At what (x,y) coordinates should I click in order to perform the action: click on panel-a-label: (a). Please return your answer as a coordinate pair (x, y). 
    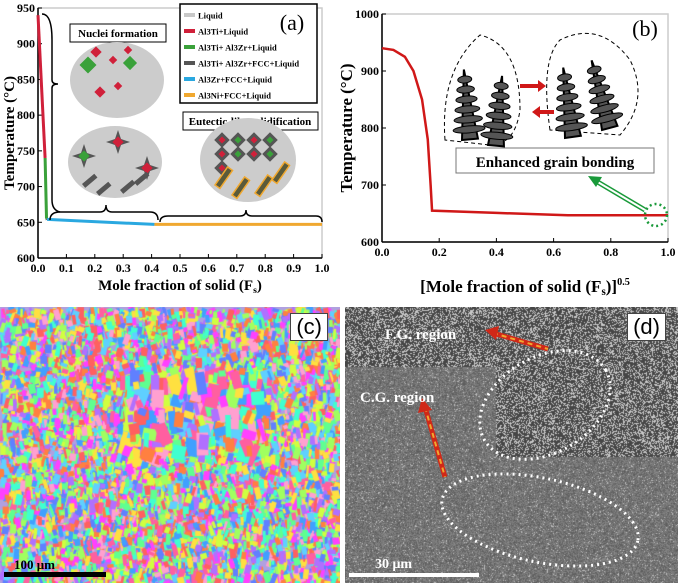
    Looking at the image, I should click on (292, 22).